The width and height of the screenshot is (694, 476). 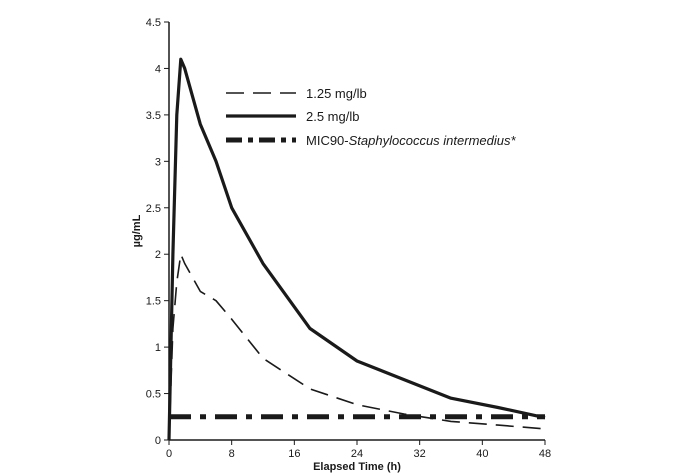 I want to click on y-tick-label: 3, so click(x=158, y=162).